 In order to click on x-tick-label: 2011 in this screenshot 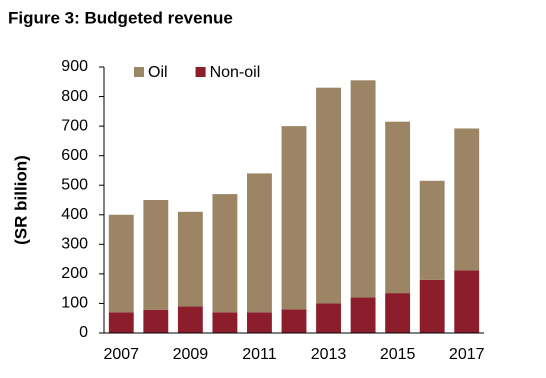, I will do `click(259, 354)`.